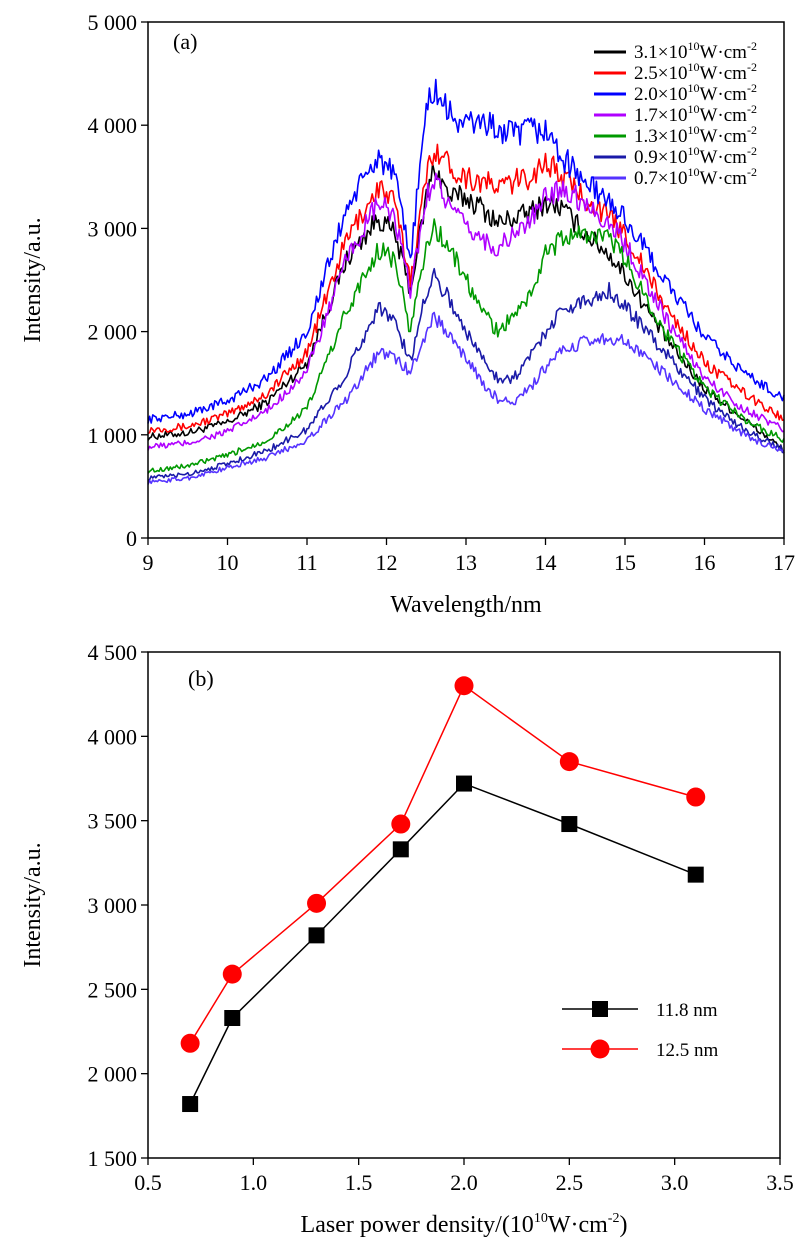 The width and height of the screenshot is (800, 1248). Describe the element at coordinates (675, 1182) in the screenshot. I see `x-tick-label: 3.0` at that location.